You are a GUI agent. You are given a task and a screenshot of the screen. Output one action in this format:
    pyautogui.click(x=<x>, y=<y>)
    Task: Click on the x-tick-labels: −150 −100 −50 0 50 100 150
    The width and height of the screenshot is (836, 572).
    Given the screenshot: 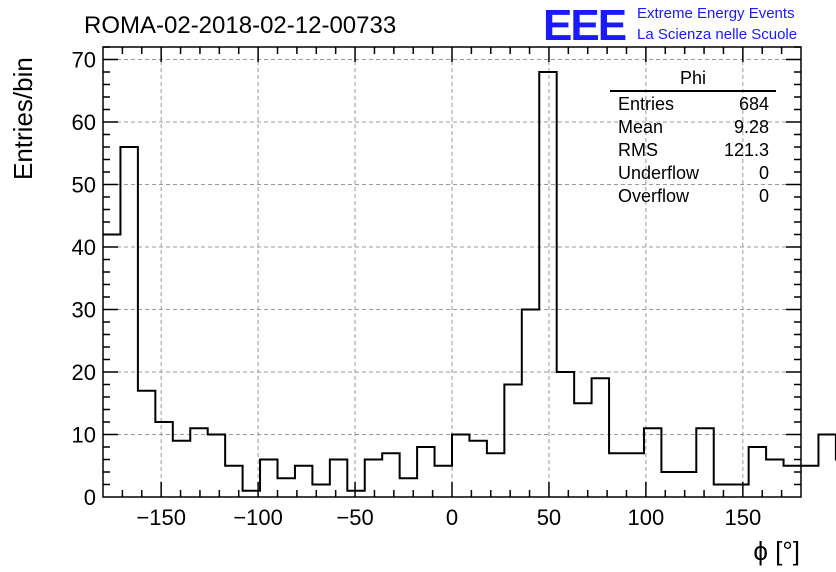 What is the action you would take?
    pyautogui.click(x=448, y=517)
    